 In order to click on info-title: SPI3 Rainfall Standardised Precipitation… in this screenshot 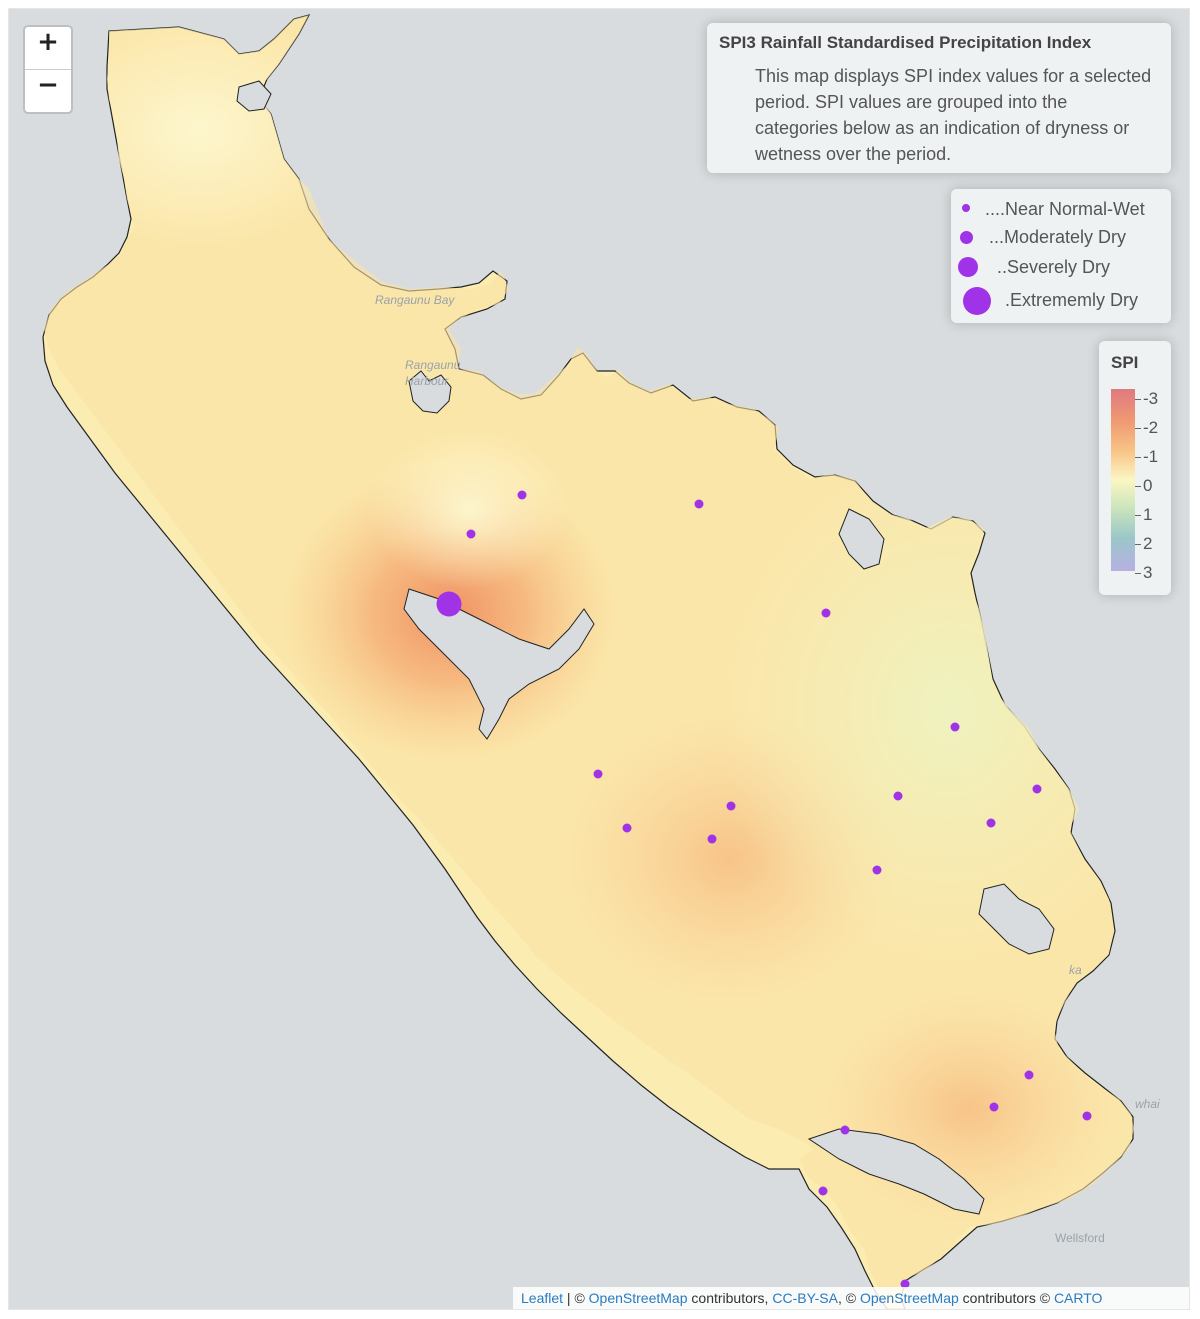, I will do `click(905, 42)`.